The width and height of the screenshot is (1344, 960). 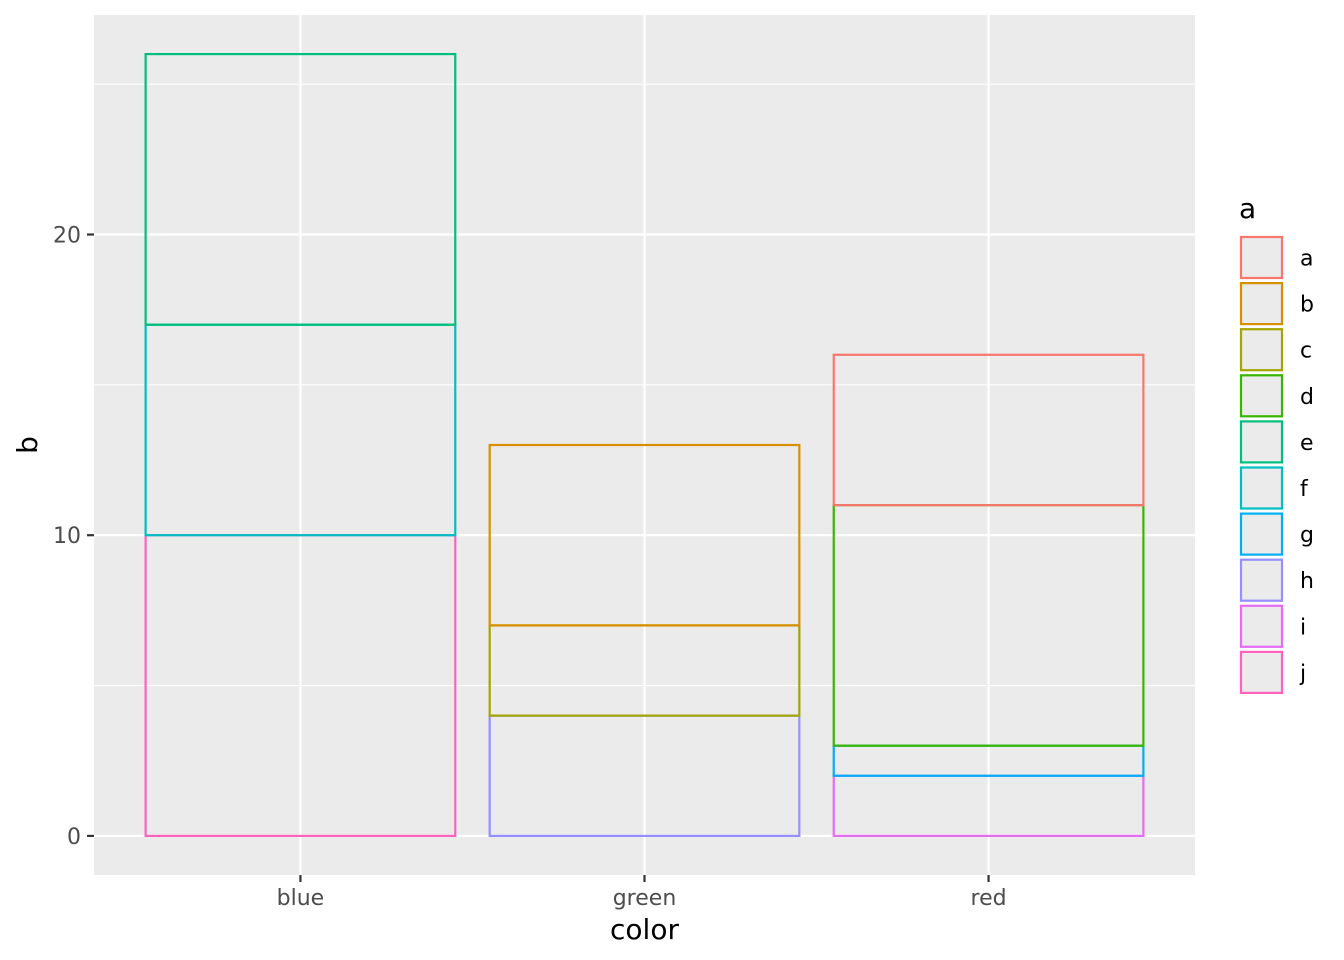 What do you see at coordinates (1303, 627) in the screenshot?
I see `legend-label-i: i` at bounding box center [1303, 627].